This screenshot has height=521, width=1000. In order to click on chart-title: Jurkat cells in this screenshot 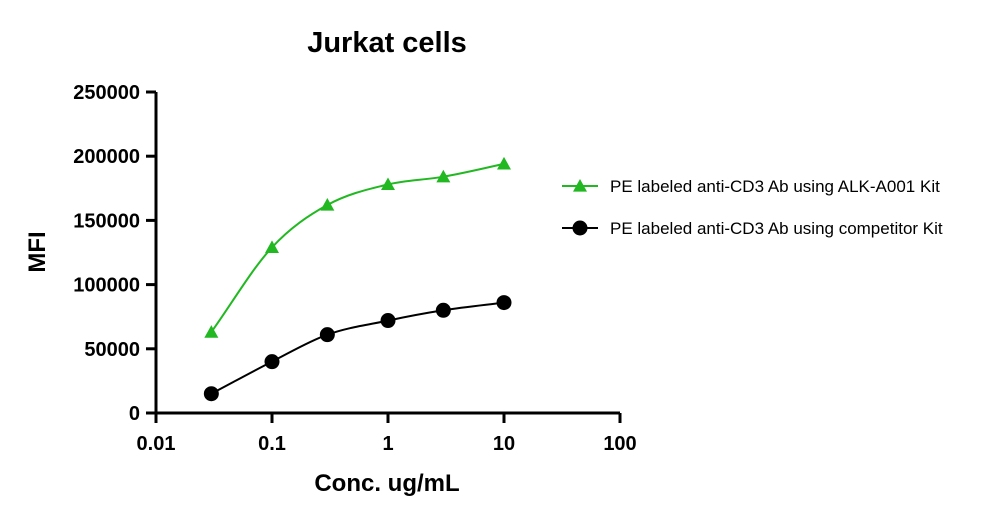, I will do `click(387, 43)`.